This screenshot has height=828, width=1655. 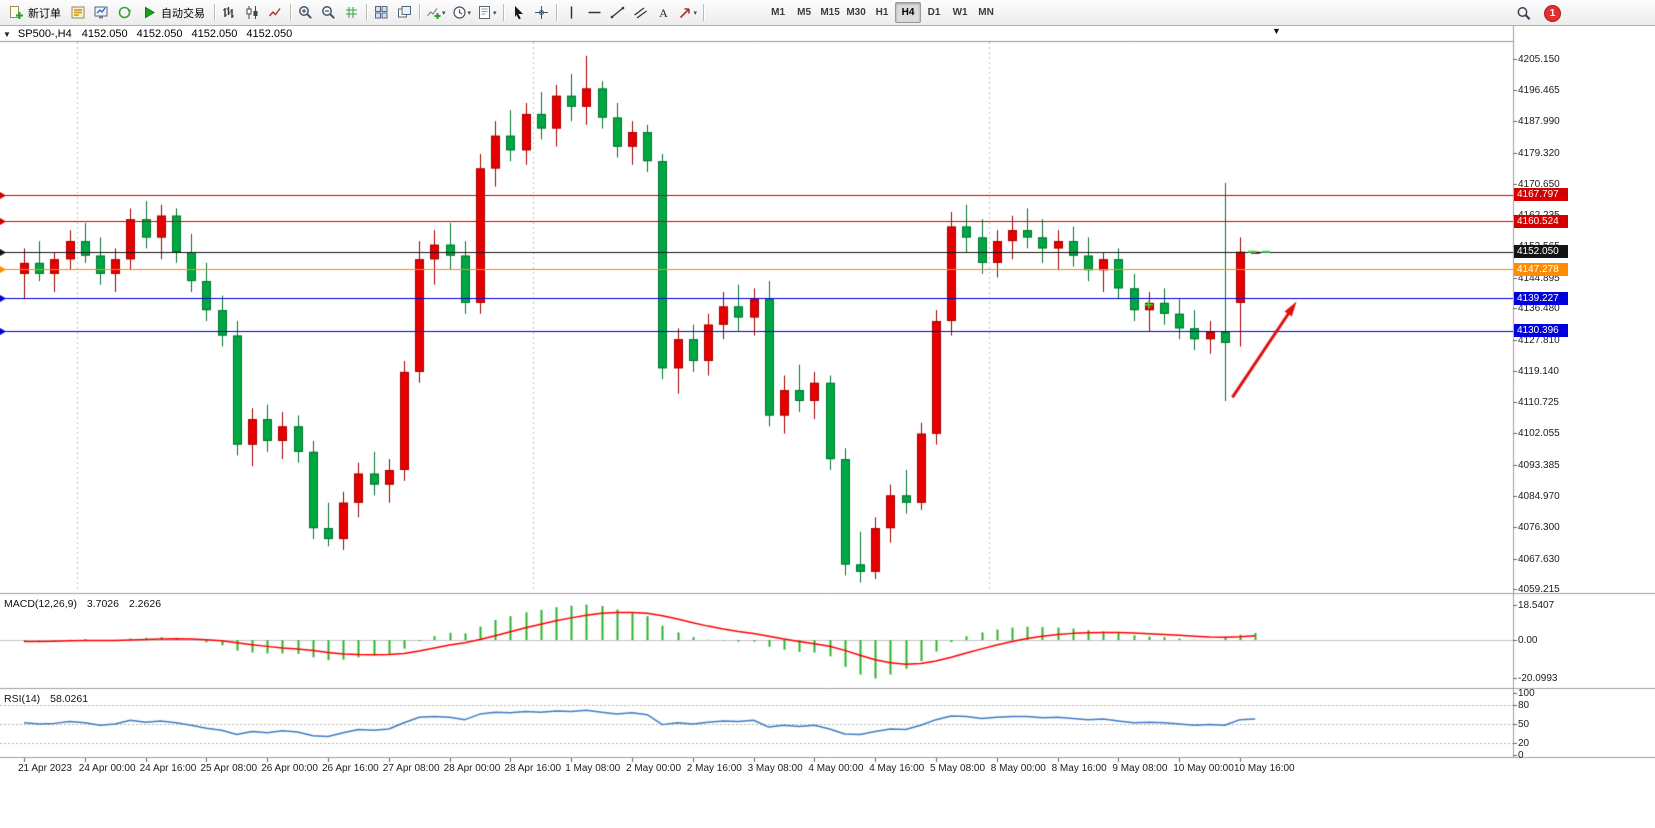 What do you see at coordinates (1524, 706) in the screenshot?
I see `rsi-scale-label: 80` at bounding box center [1524, 706].